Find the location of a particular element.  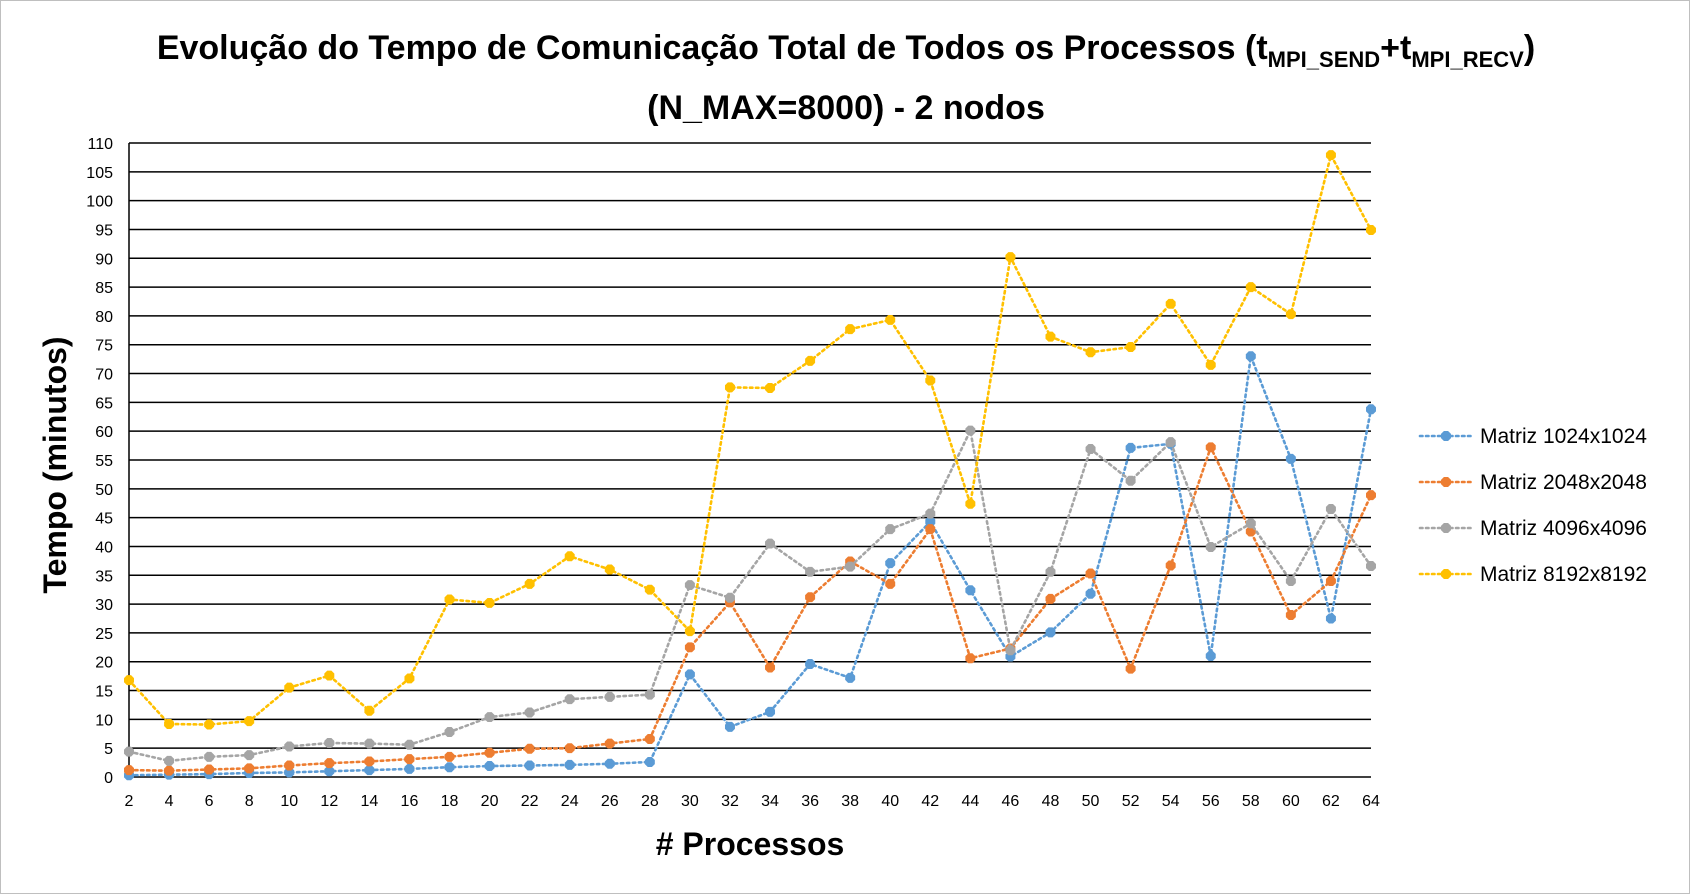

x-tick-label: 48 is located at coordinates (1051, 801).